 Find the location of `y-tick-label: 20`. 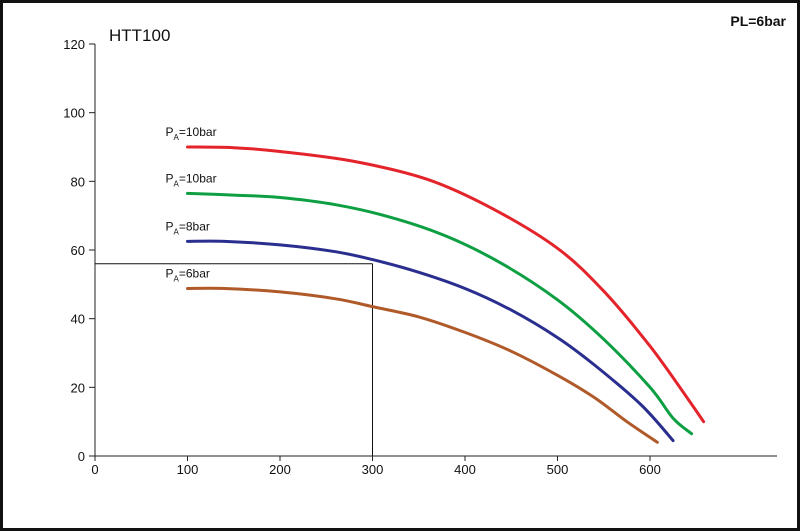

y-tick-label: 20 is located at coordinates (78, 387).